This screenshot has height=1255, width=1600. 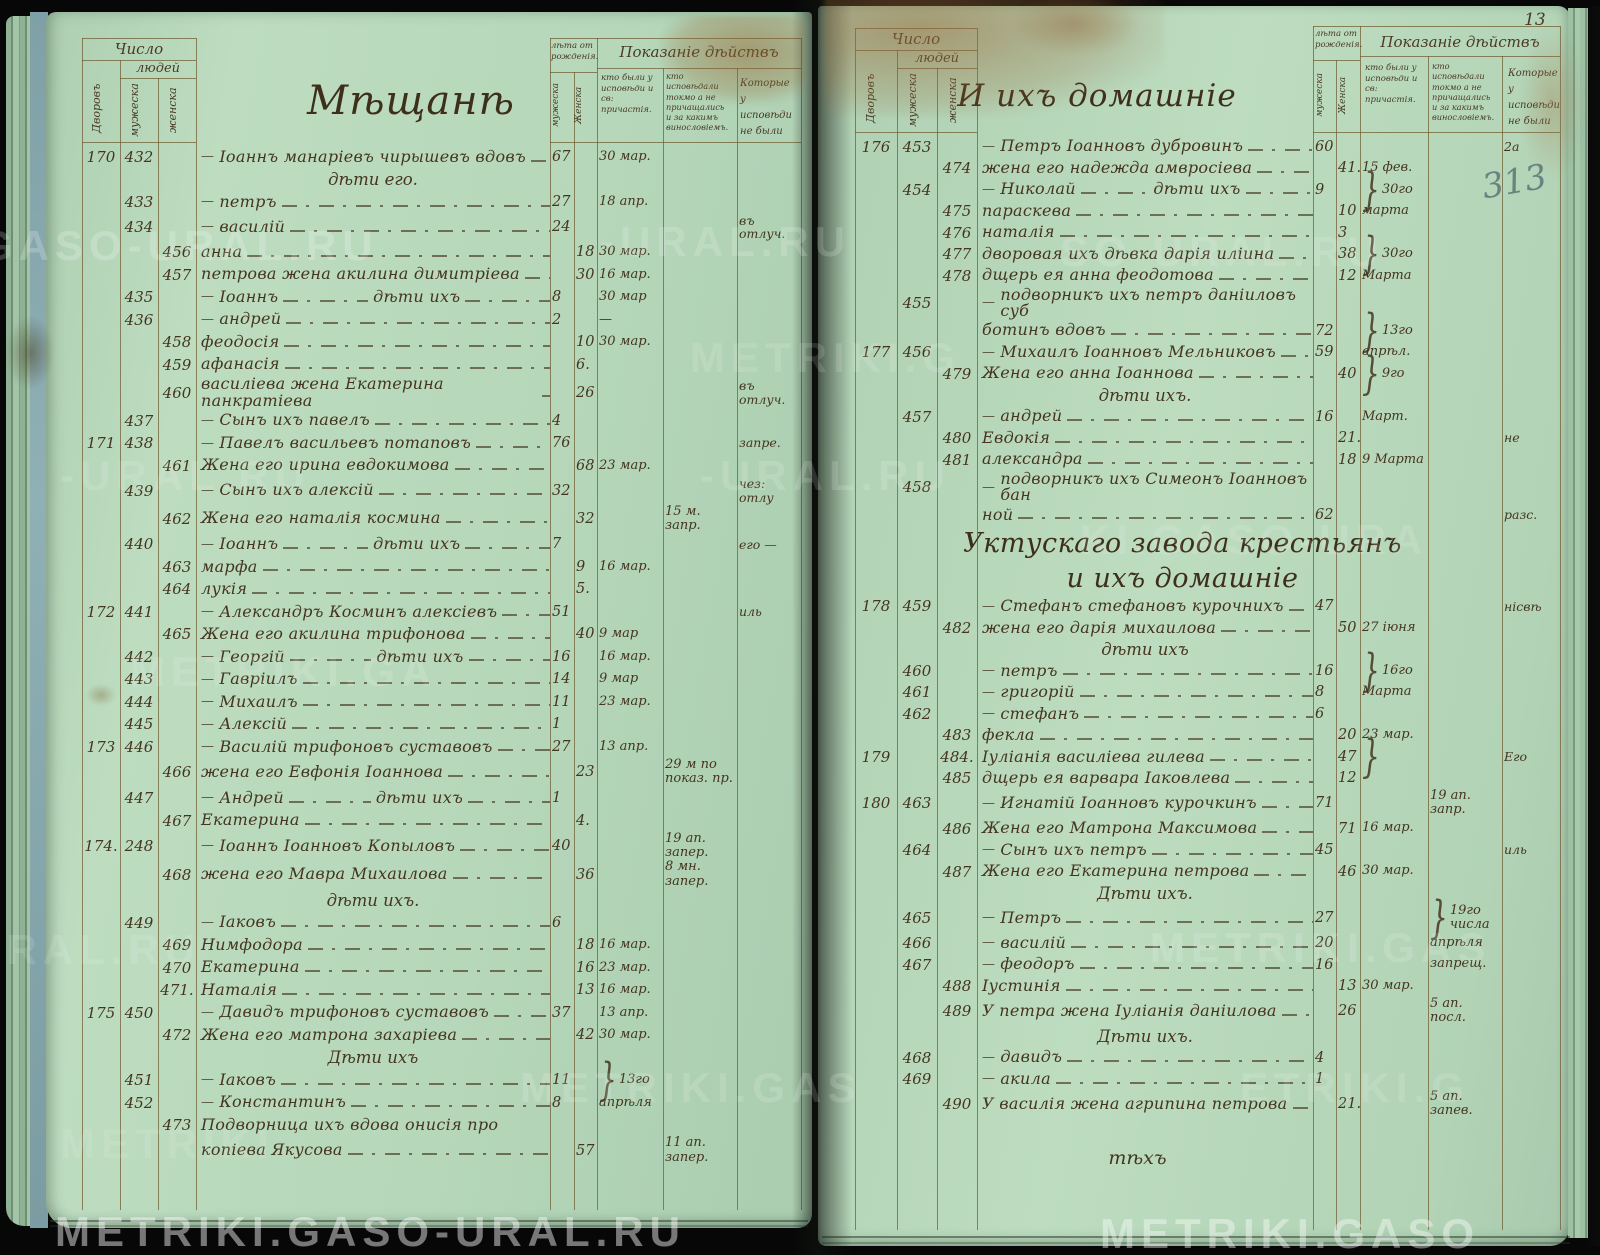 What do you see at coordinates (1037, 692) in the screenshot?
I see `person-name: григорій` at bounding box center [1037, 692].